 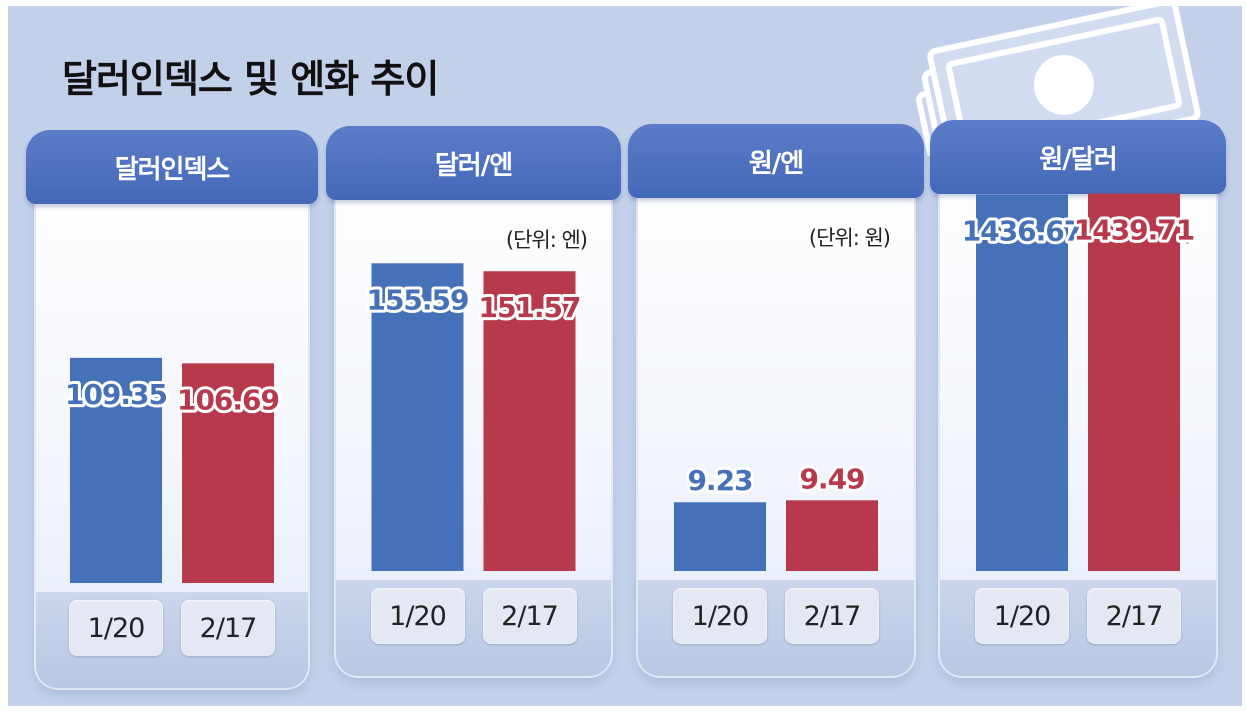 I want to click on bar-plot: 155.59 151.57, so click(x=474, y=417).